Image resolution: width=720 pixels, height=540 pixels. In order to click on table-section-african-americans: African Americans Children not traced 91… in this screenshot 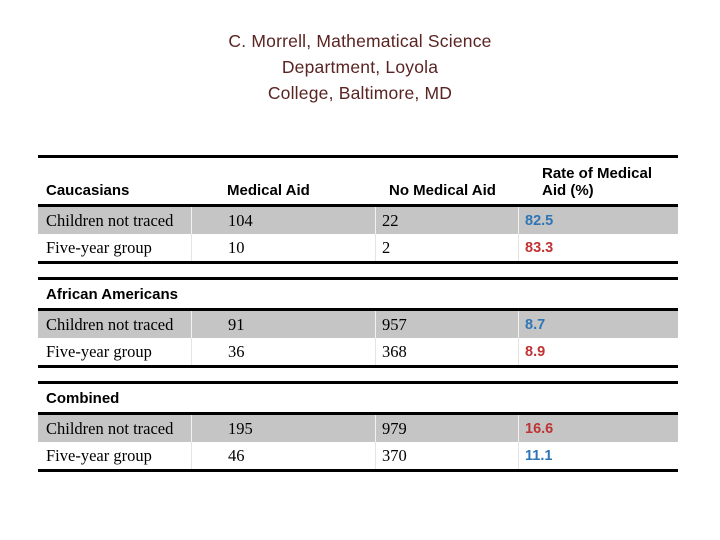, I will do `click(358, 322)`.